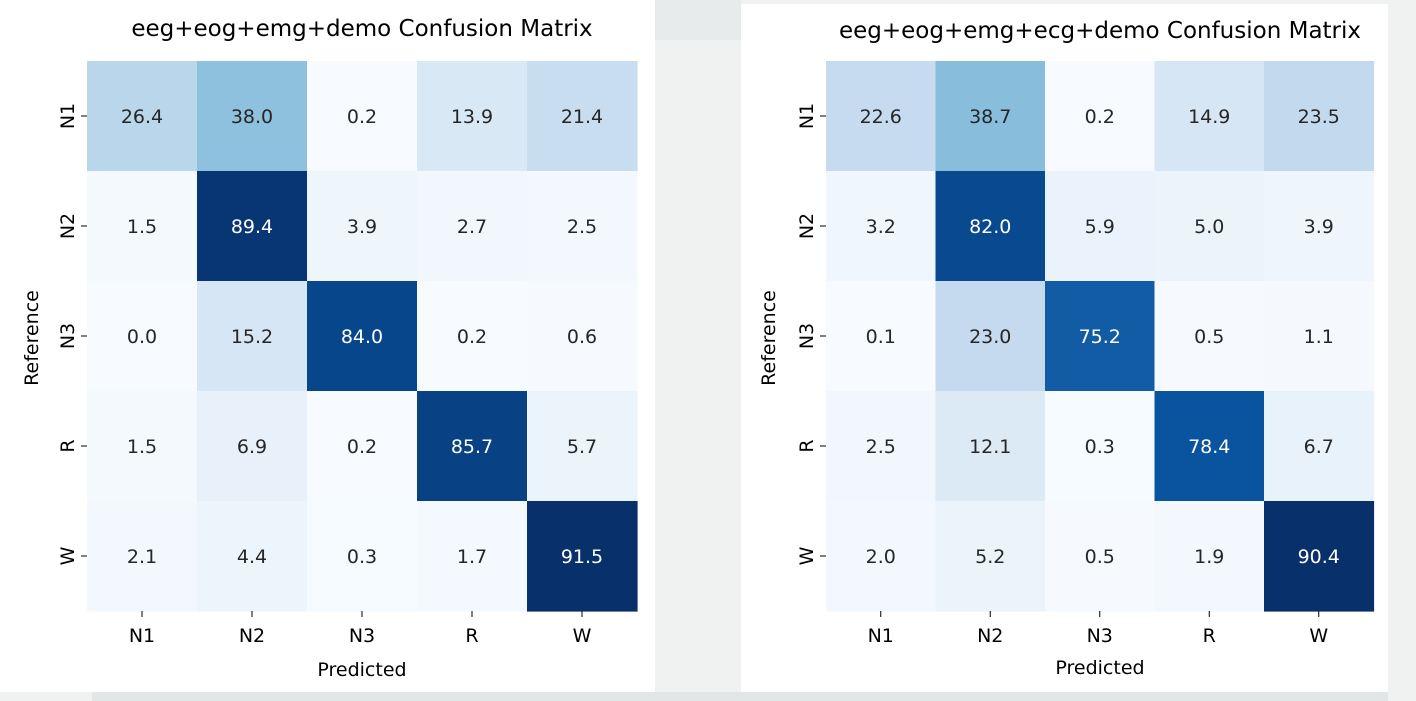  I want to click on cell-value-label: 0.1, so click(881, 337).